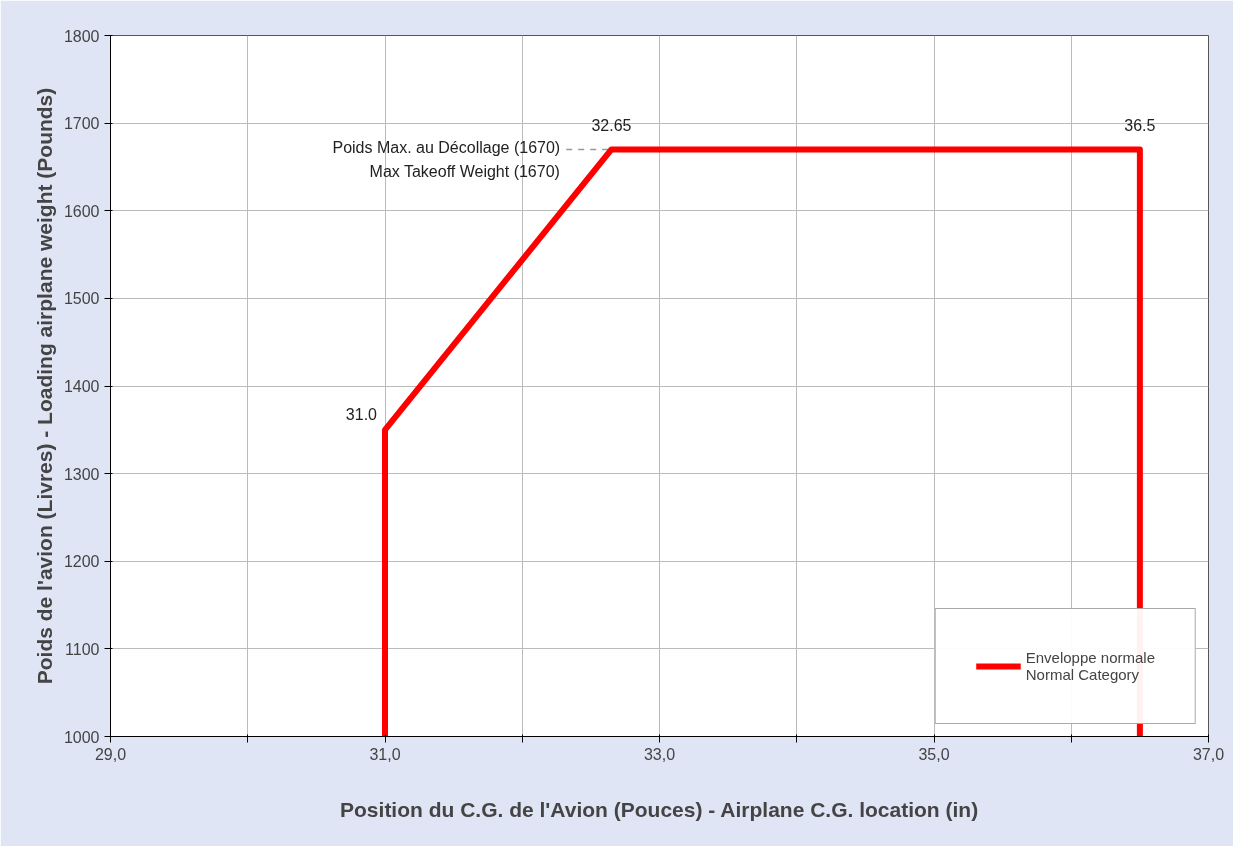 This screenshot has height=846, width=1233. What do you see at coordinates (611, 126) in the screenshot?
I see `annotation: 32.65` at bounding box center [611, 126].